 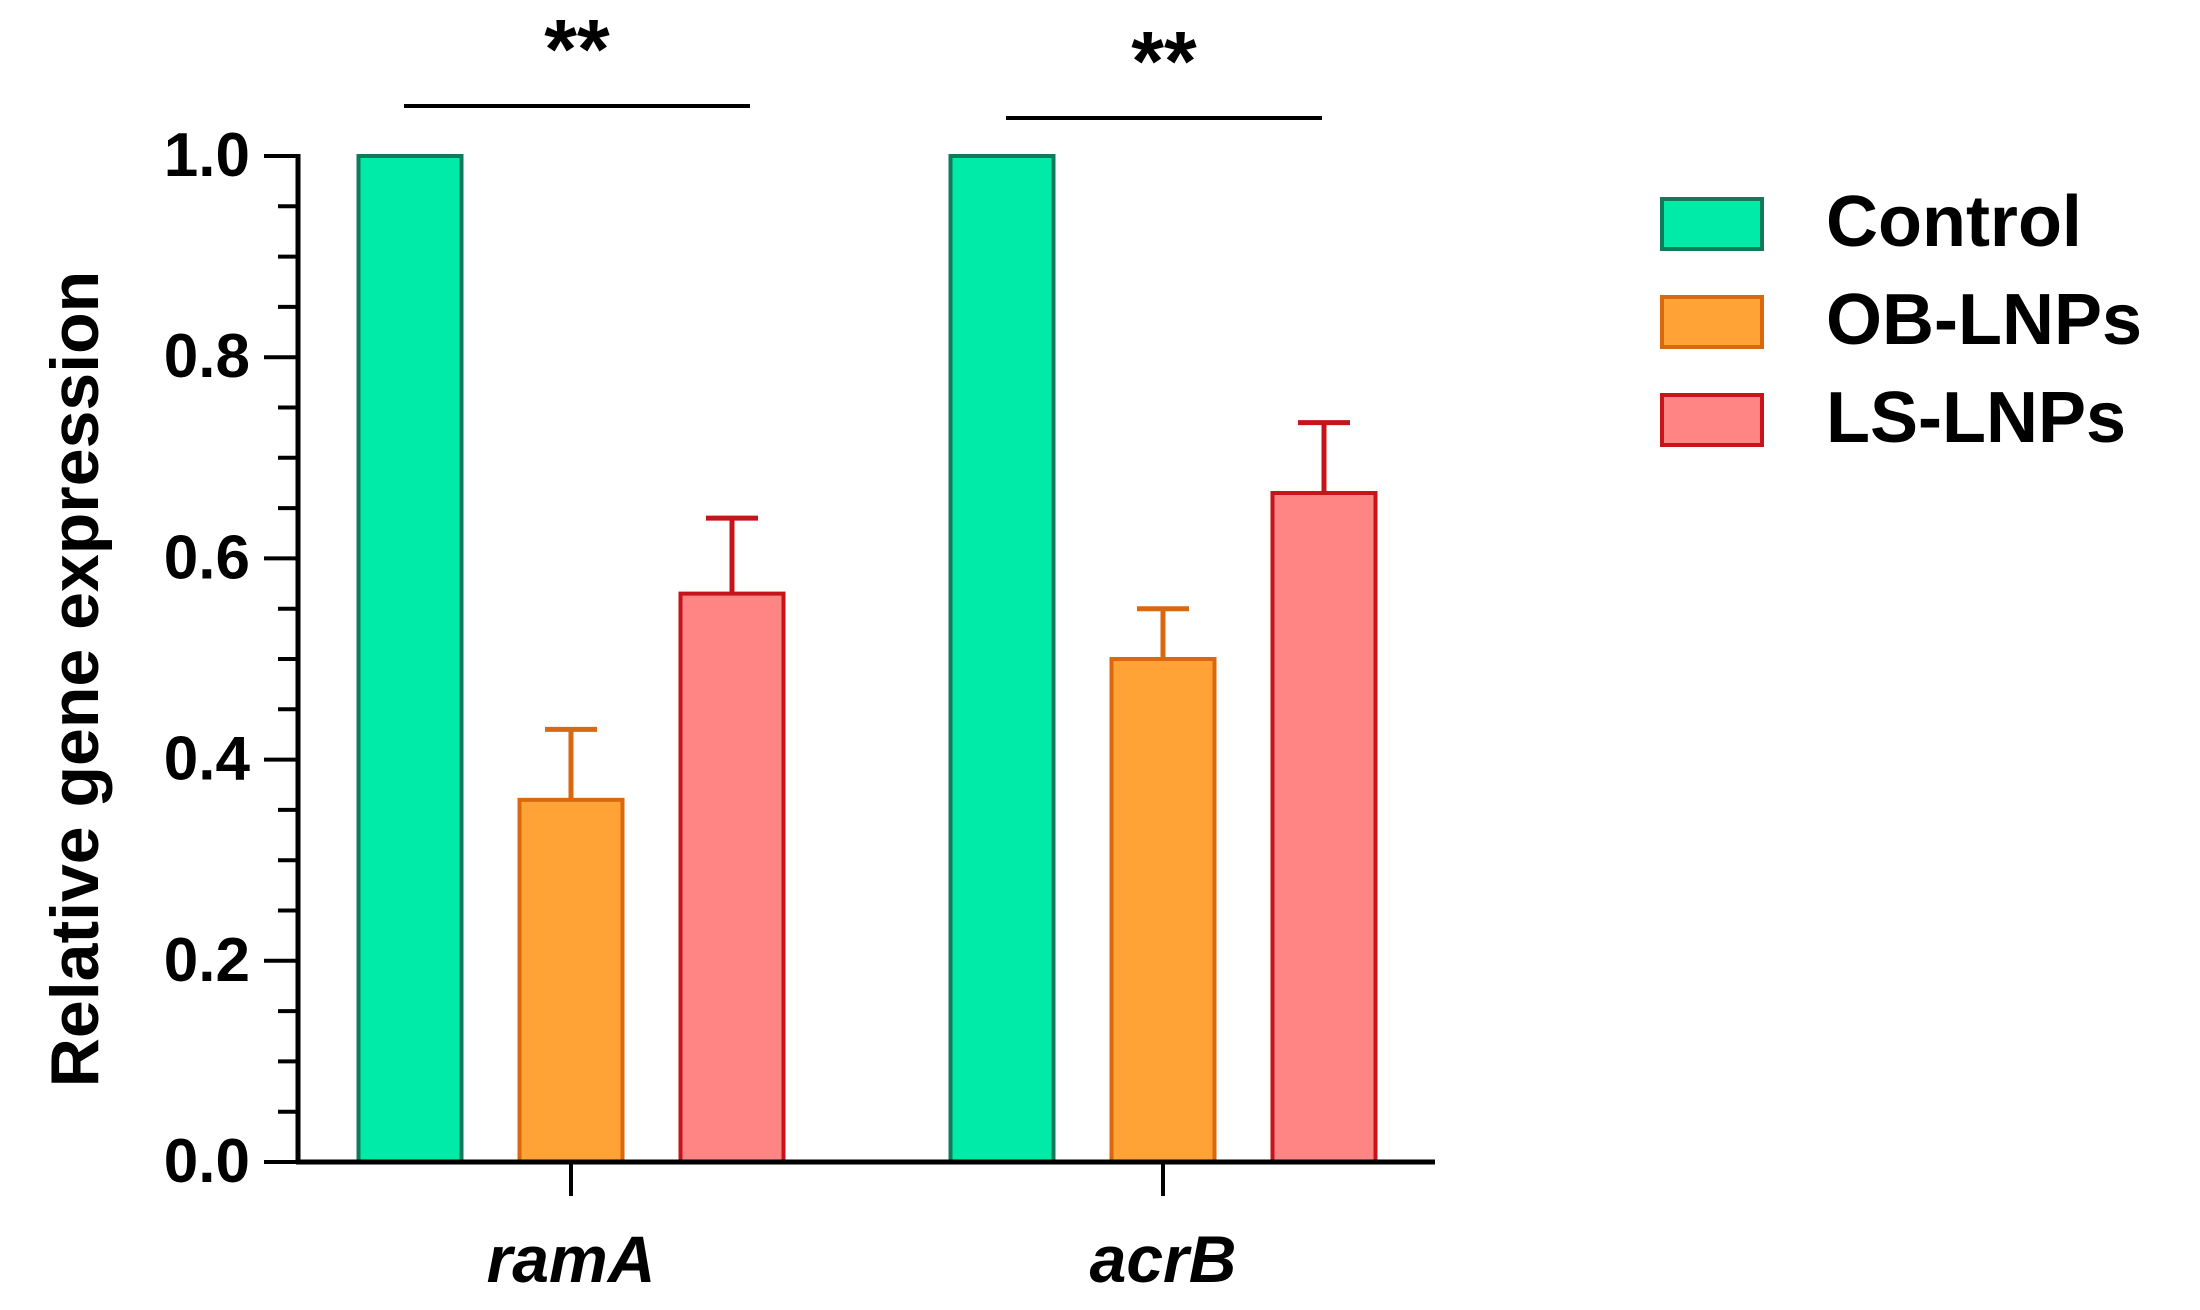 I want to click on x-tick-label-acrb: acrB, so click(x=1163, y=1259).